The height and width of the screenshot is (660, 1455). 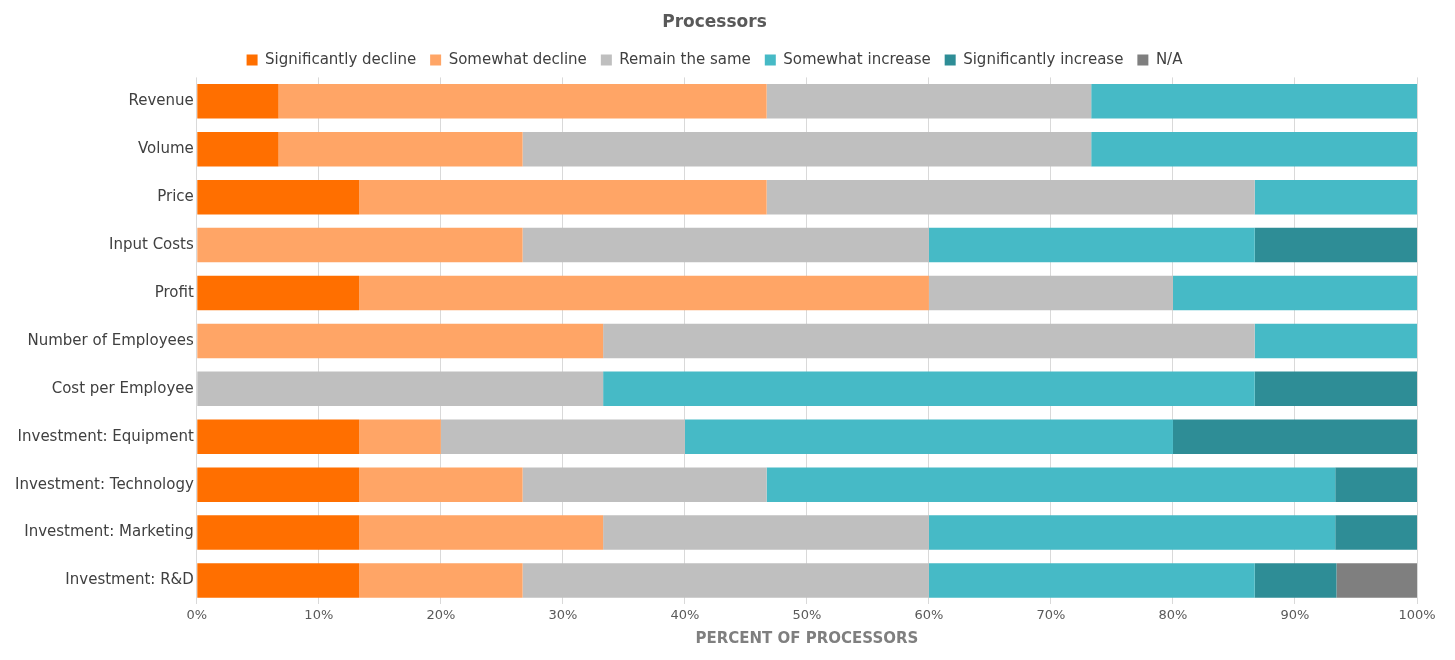 I want to click on x-tick-label: 60%, so click(x=929, y=614).